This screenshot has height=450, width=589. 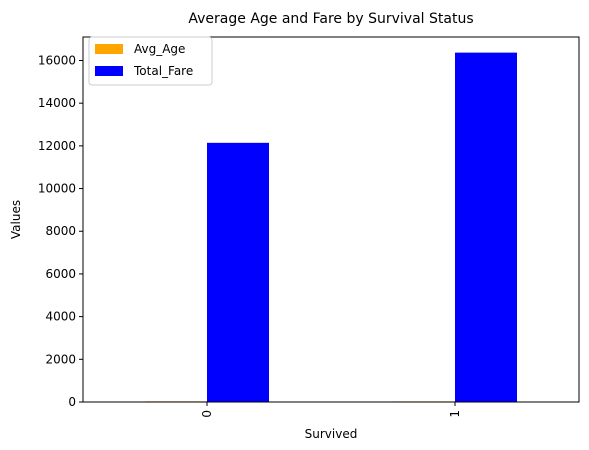 What do you see at coordinates (60, 359) in the screenshot?
I see `y-tick-label-2000: 2000` at bounding box center [60, 359].